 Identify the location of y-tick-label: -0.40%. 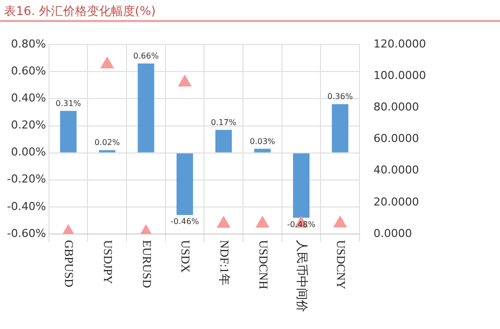
(26, 206).